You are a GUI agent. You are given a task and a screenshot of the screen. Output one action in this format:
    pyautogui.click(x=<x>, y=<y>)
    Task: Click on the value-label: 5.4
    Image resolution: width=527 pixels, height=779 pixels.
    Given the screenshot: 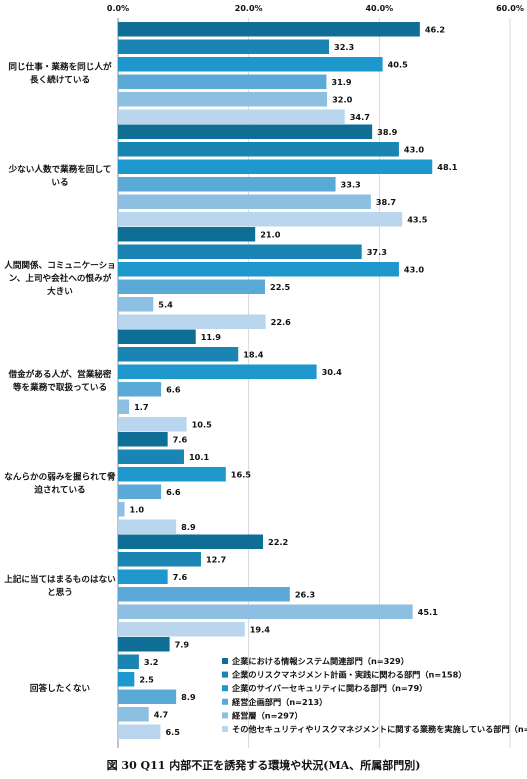 What is the action you would take?
    pyautogui.click(x=165, y=304)
    